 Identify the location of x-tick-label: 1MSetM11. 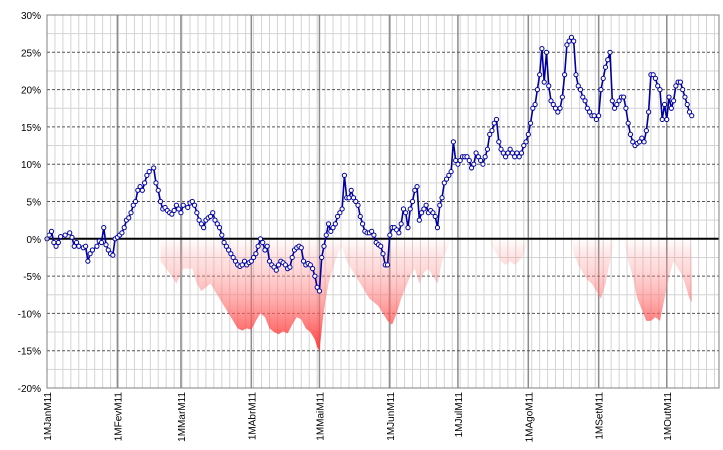
(600, 416).